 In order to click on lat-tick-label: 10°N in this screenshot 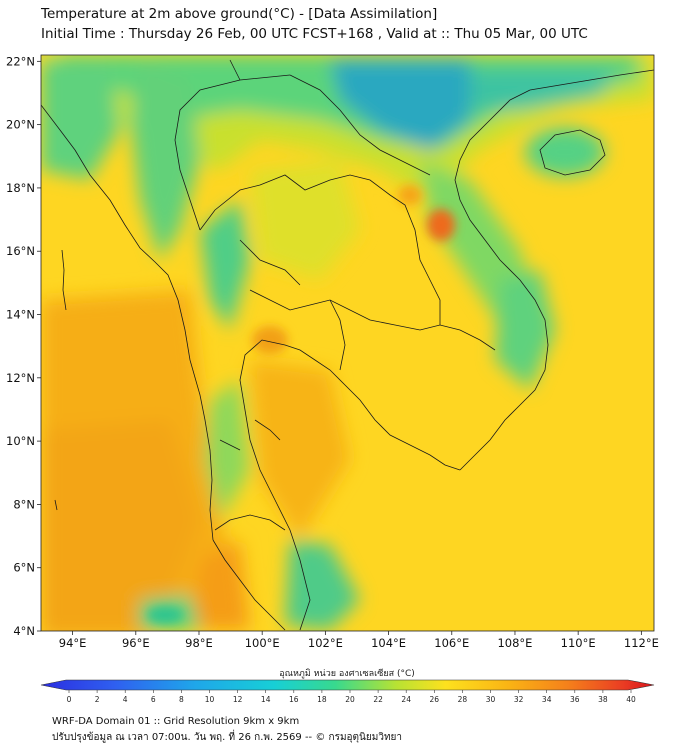, I will do `click(20, 441)`.